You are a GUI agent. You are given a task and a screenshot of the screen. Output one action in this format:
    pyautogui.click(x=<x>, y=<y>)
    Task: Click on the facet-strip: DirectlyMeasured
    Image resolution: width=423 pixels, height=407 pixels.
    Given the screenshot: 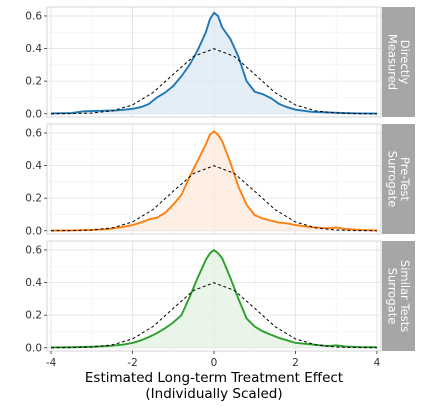 What is the action you would take?
    pyautogui.click(x=398, y=62)
    